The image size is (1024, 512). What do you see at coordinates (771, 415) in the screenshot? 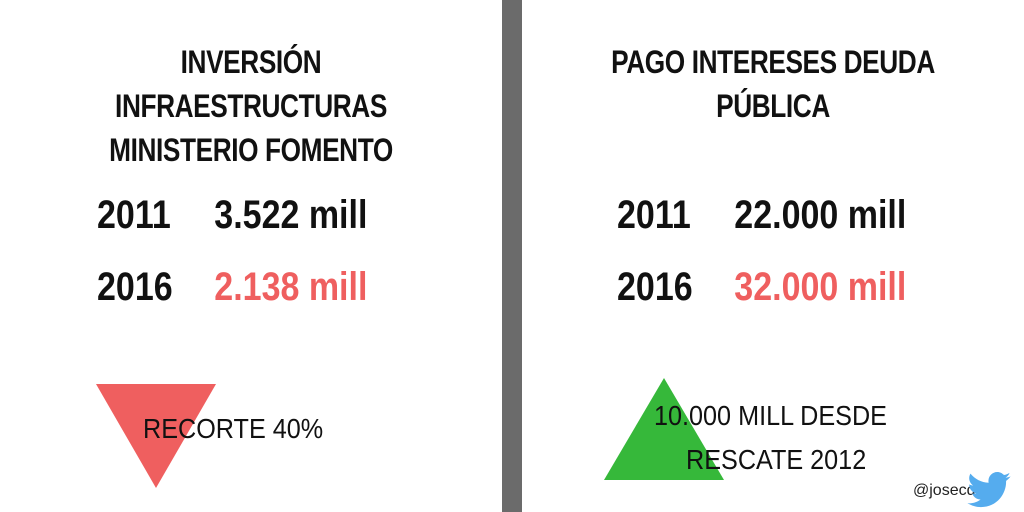
I see `right-indicator-label-line1: 10.000 MILL DESDE` at bounding box center [771, 415].